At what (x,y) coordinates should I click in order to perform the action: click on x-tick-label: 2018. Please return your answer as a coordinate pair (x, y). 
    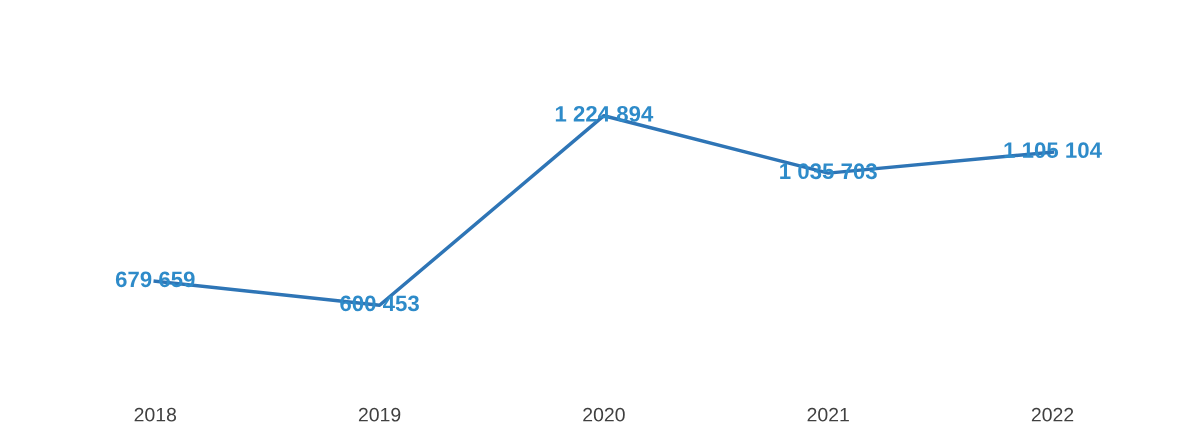
    Looking at the image, I should click on (155, 414).